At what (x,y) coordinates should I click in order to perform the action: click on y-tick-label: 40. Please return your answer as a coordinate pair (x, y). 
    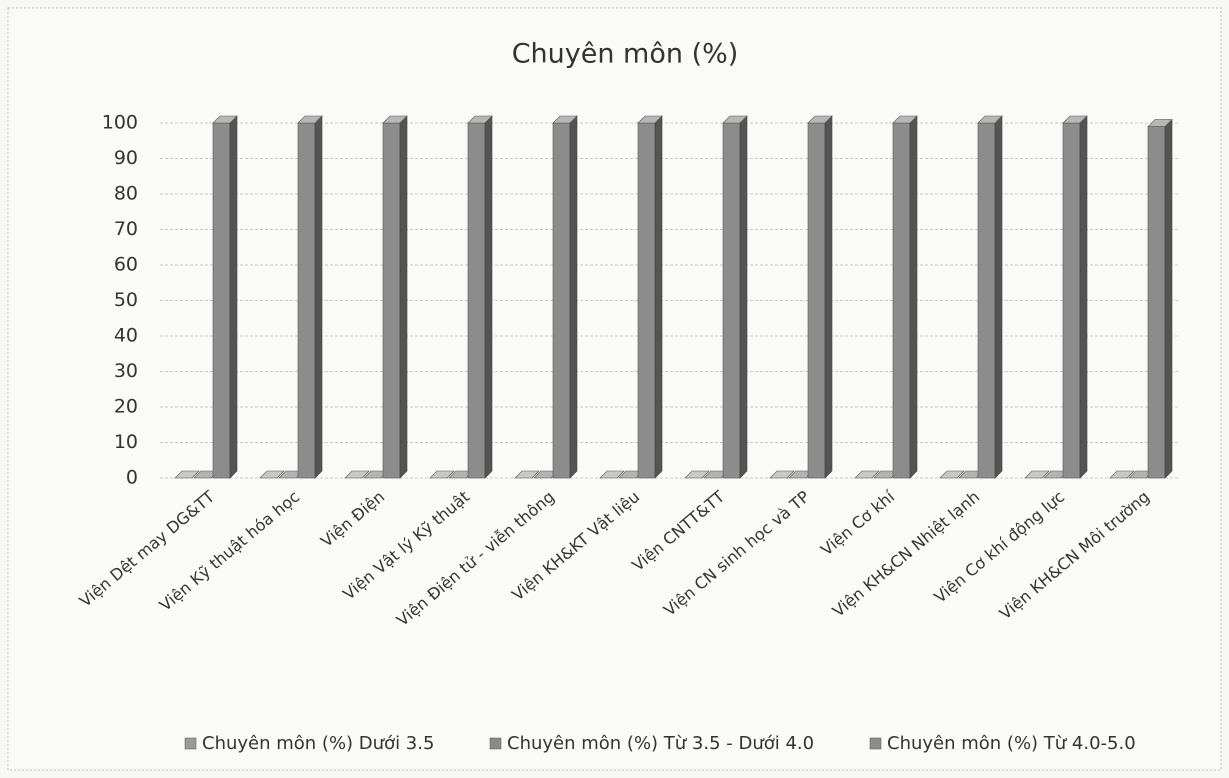
    Looking at the image, I should click on (126, 336).